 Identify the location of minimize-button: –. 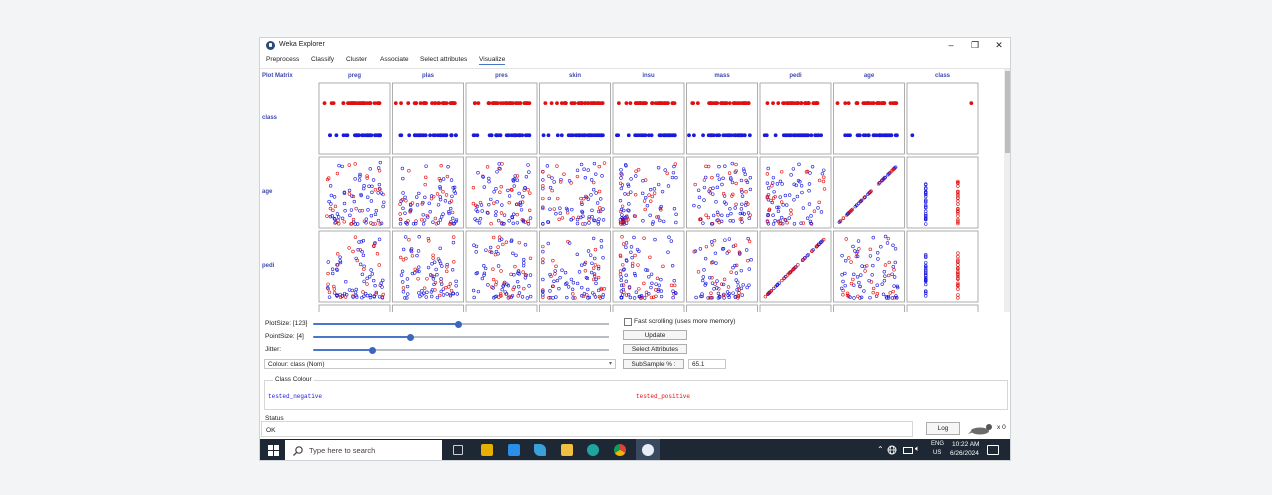
(951, 45).